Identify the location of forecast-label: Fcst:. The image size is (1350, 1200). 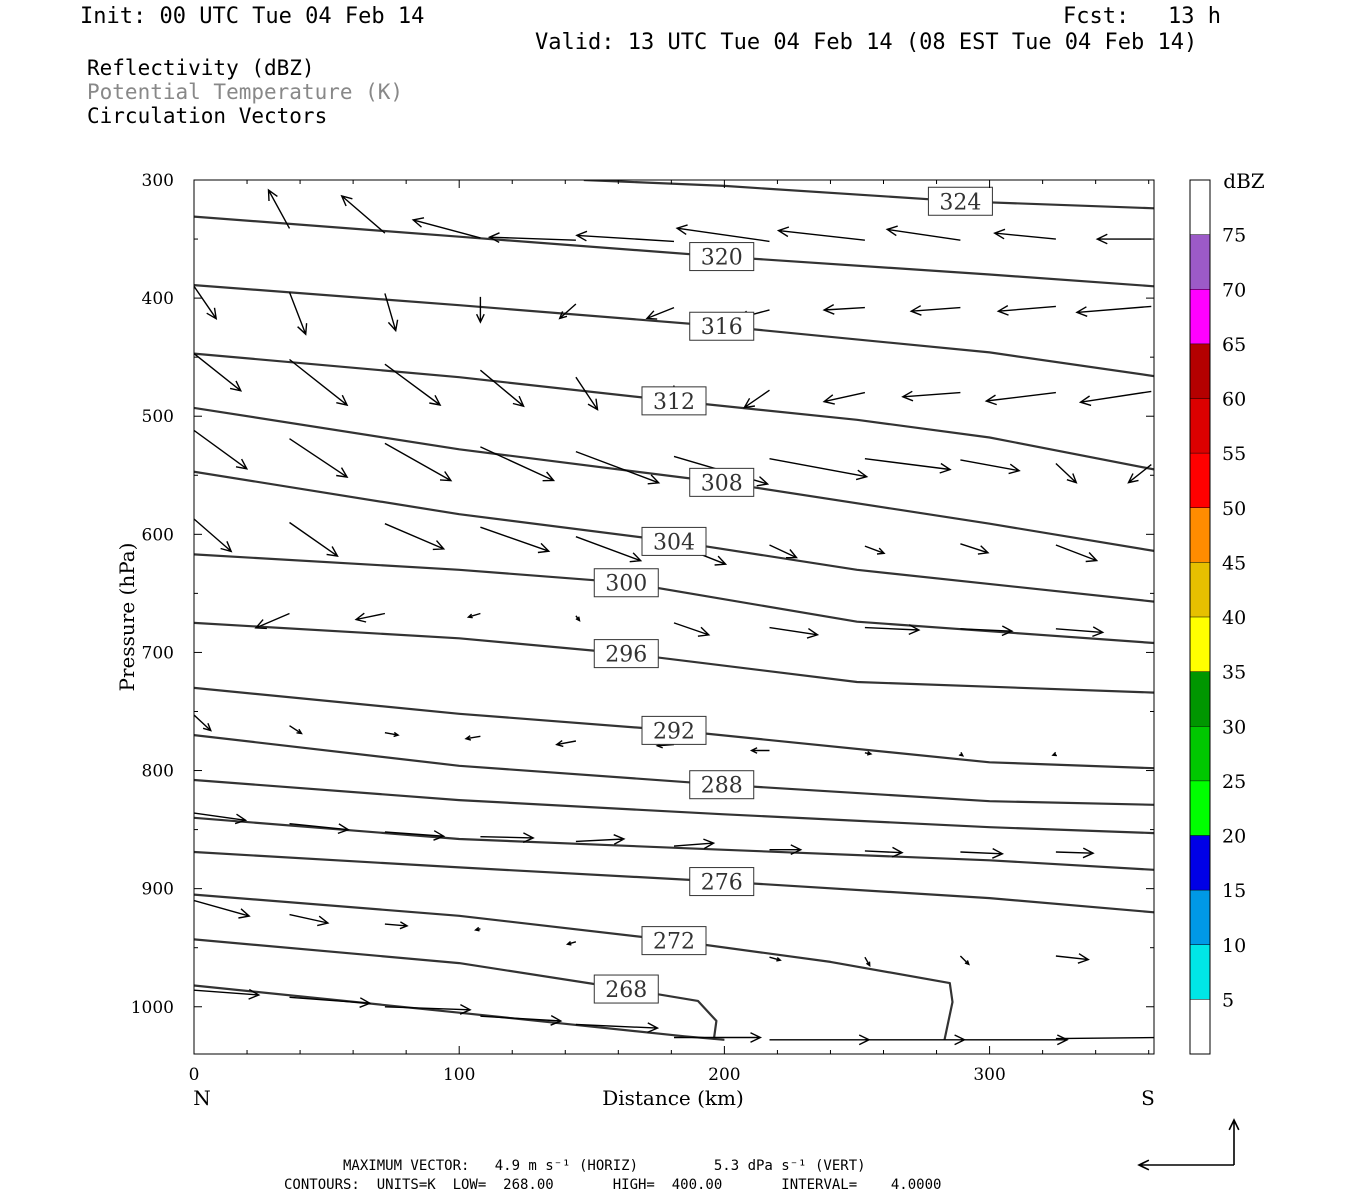
(1096, 16).